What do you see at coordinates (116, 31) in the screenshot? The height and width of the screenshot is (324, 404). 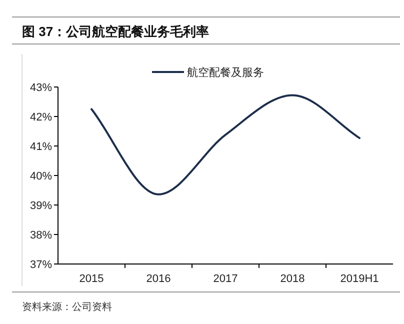 I see `title: 图 37：公司航空配餐业务毛利率` at bounding box center [116, 31].